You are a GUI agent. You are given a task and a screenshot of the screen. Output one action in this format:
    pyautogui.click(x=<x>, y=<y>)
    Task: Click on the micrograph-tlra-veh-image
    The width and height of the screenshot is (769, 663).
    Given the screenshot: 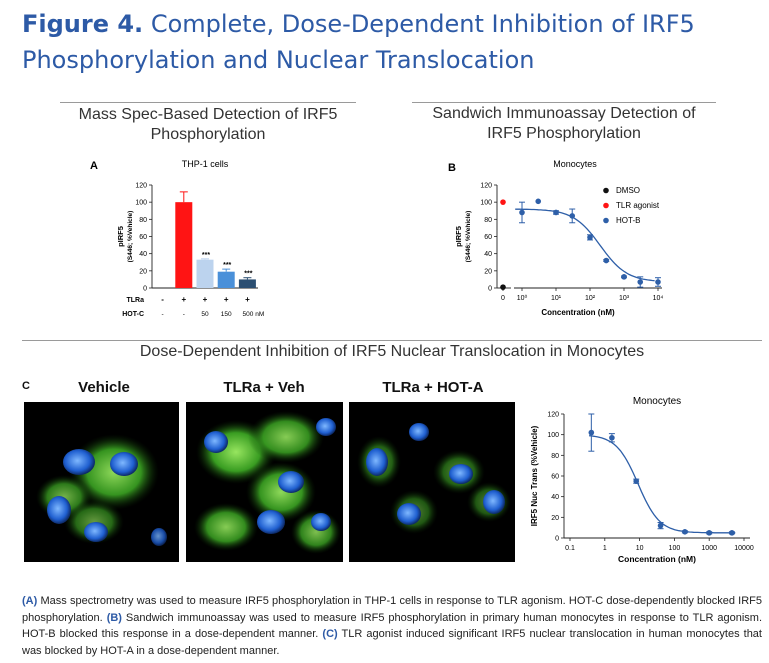 What is the action you would take?
    pyautogui.click(x=267, y=482)
    